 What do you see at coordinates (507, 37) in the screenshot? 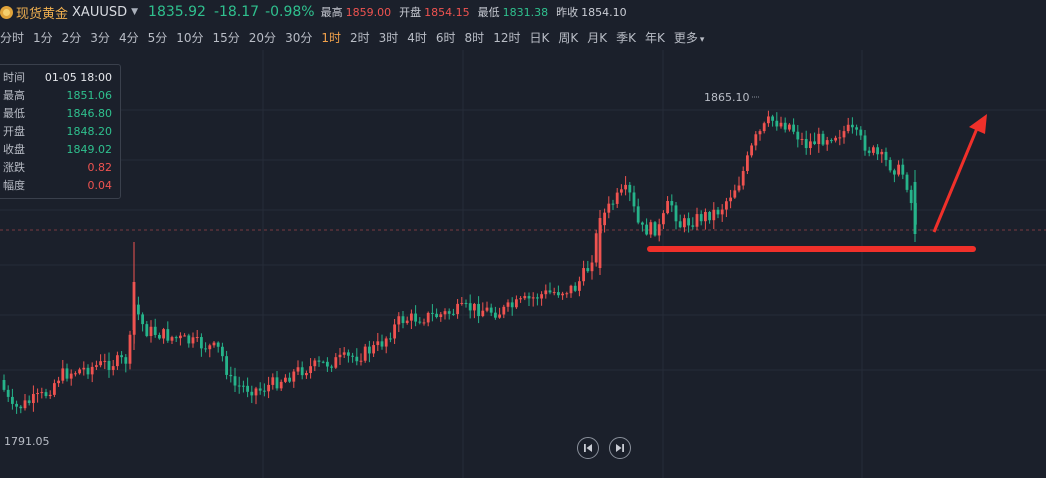
I see `period-tab-16: 12时` at bounding box center [507, 37].